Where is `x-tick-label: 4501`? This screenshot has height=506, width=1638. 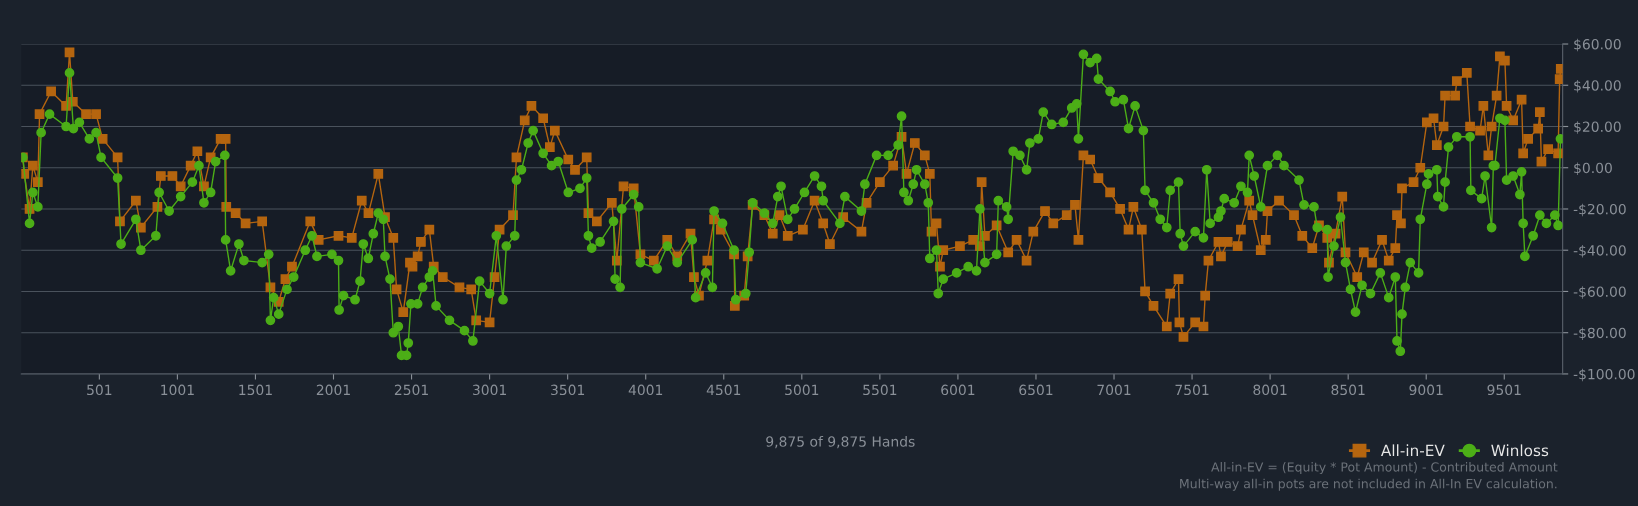
x-tick-label: 4501 is located at coordinates (723, 390).